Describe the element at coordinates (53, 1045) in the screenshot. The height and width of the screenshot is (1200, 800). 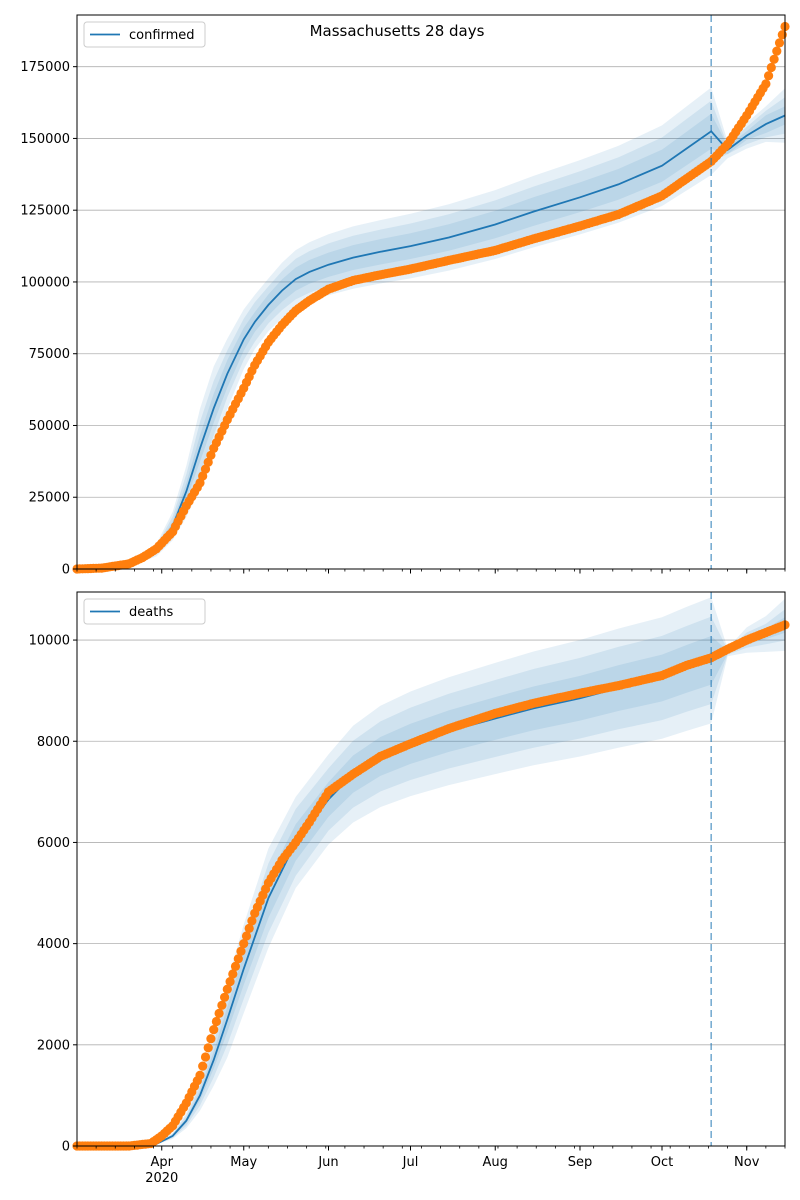
I see `y-tick-label: 2000` at that location.